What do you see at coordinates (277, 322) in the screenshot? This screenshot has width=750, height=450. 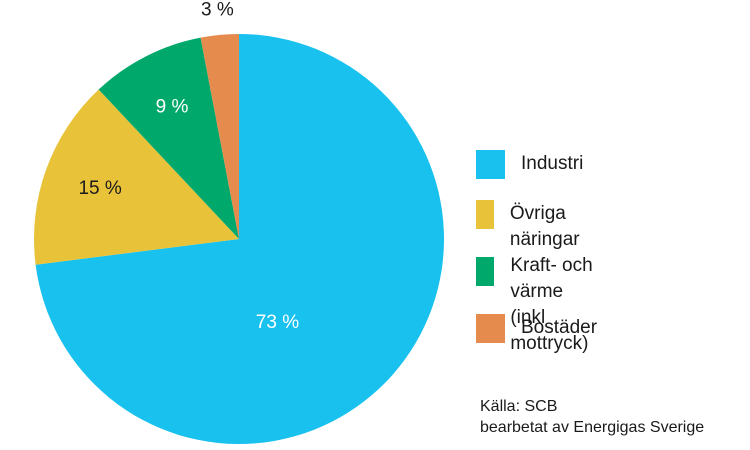 I see `slice-industri-label: 73 %` at bounding box center [277, 322].